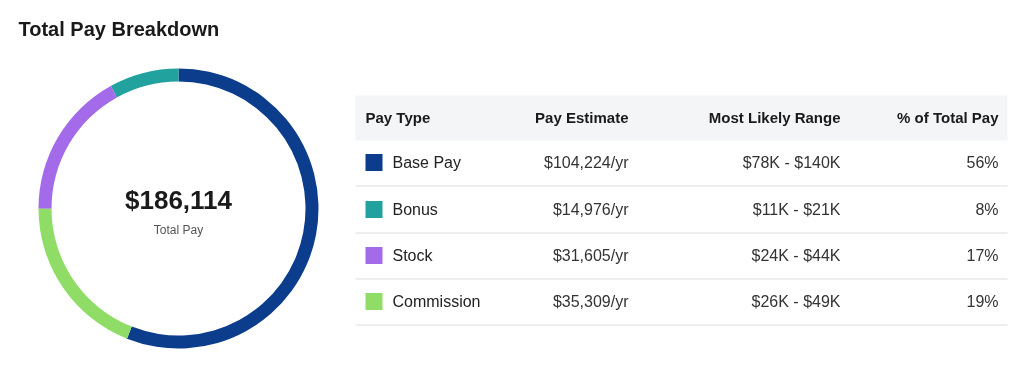  I want to click on text: 8%, so click(987, 209).